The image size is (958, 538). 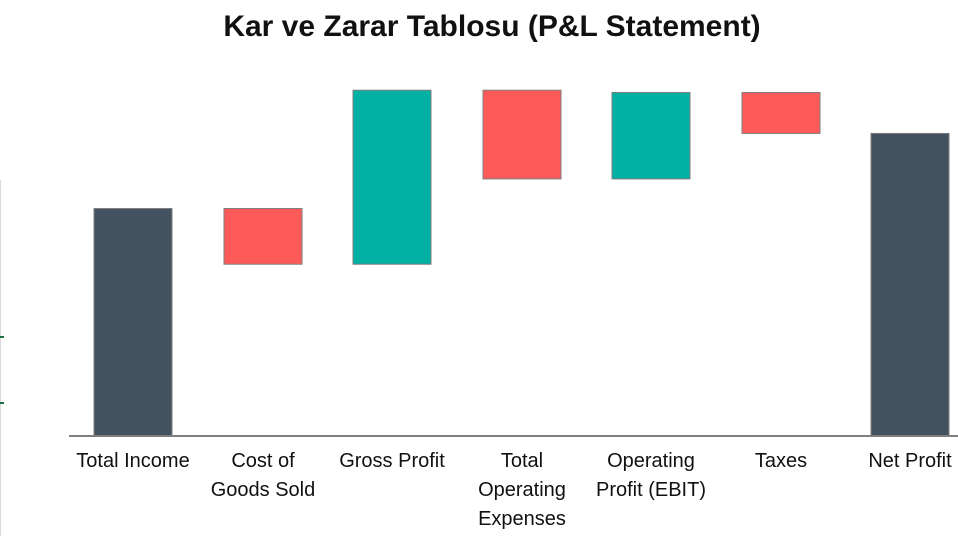 What do you see at coordinates (491, 26) in the screenshot?
I see `chart-title: Kar ve Zarar Tablosu (P&L Statement)` at bounding box center [491, 26].